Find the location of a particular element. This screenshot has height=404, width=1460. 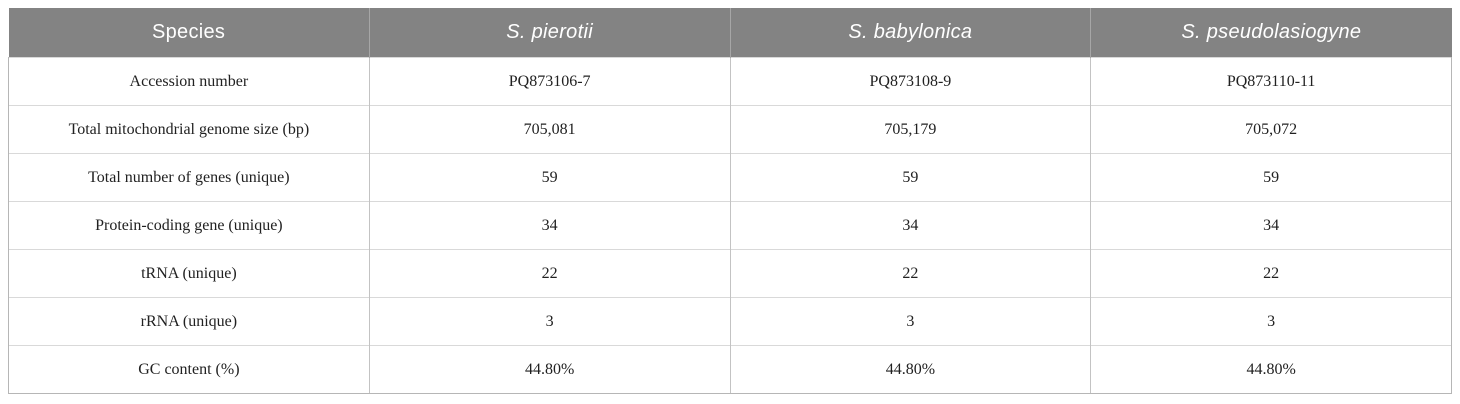

table-row: Protein-coding gene (unique) 34 34 34 is located at coordinates (730, 225).